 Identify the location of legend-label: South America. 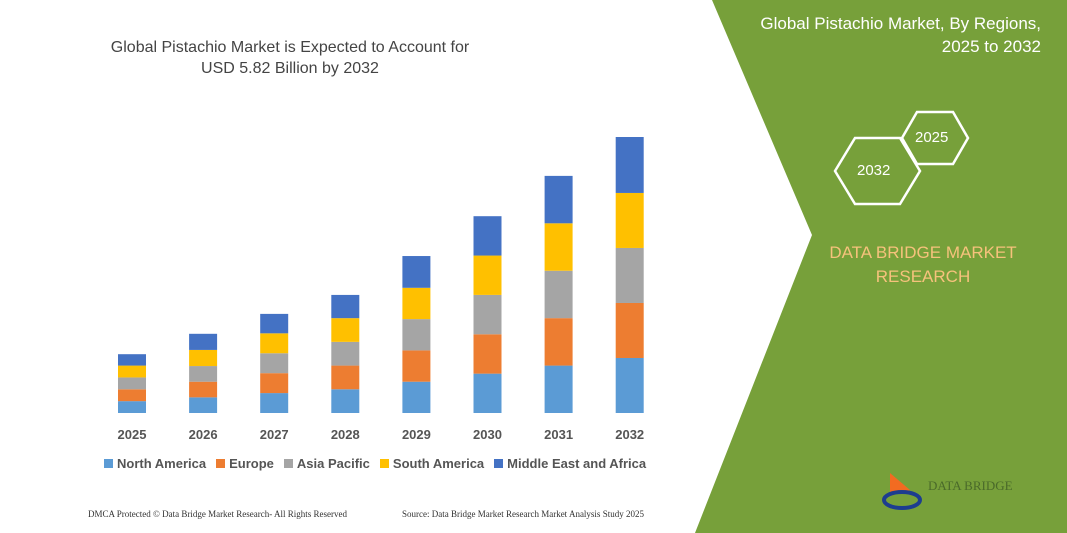
(438, 463).